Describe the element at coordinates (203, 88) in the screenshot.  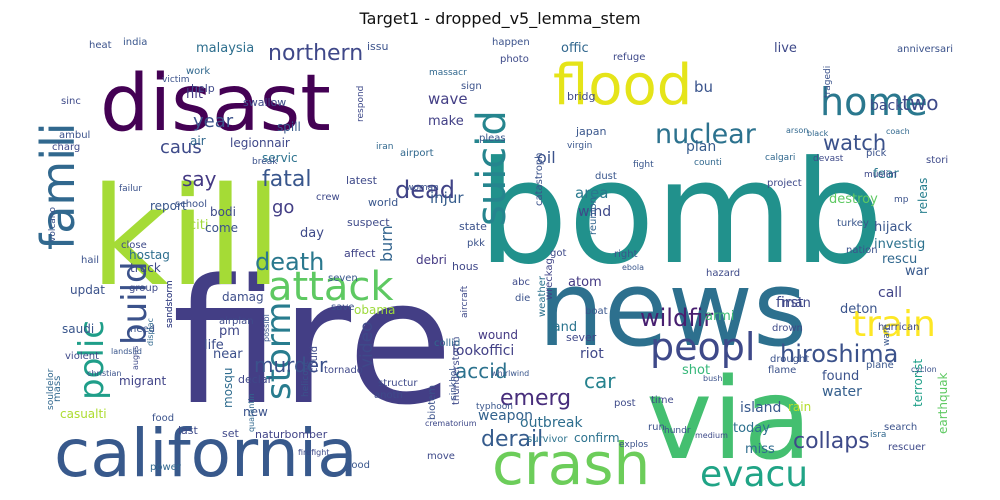
I see `word-help: help` at that location.